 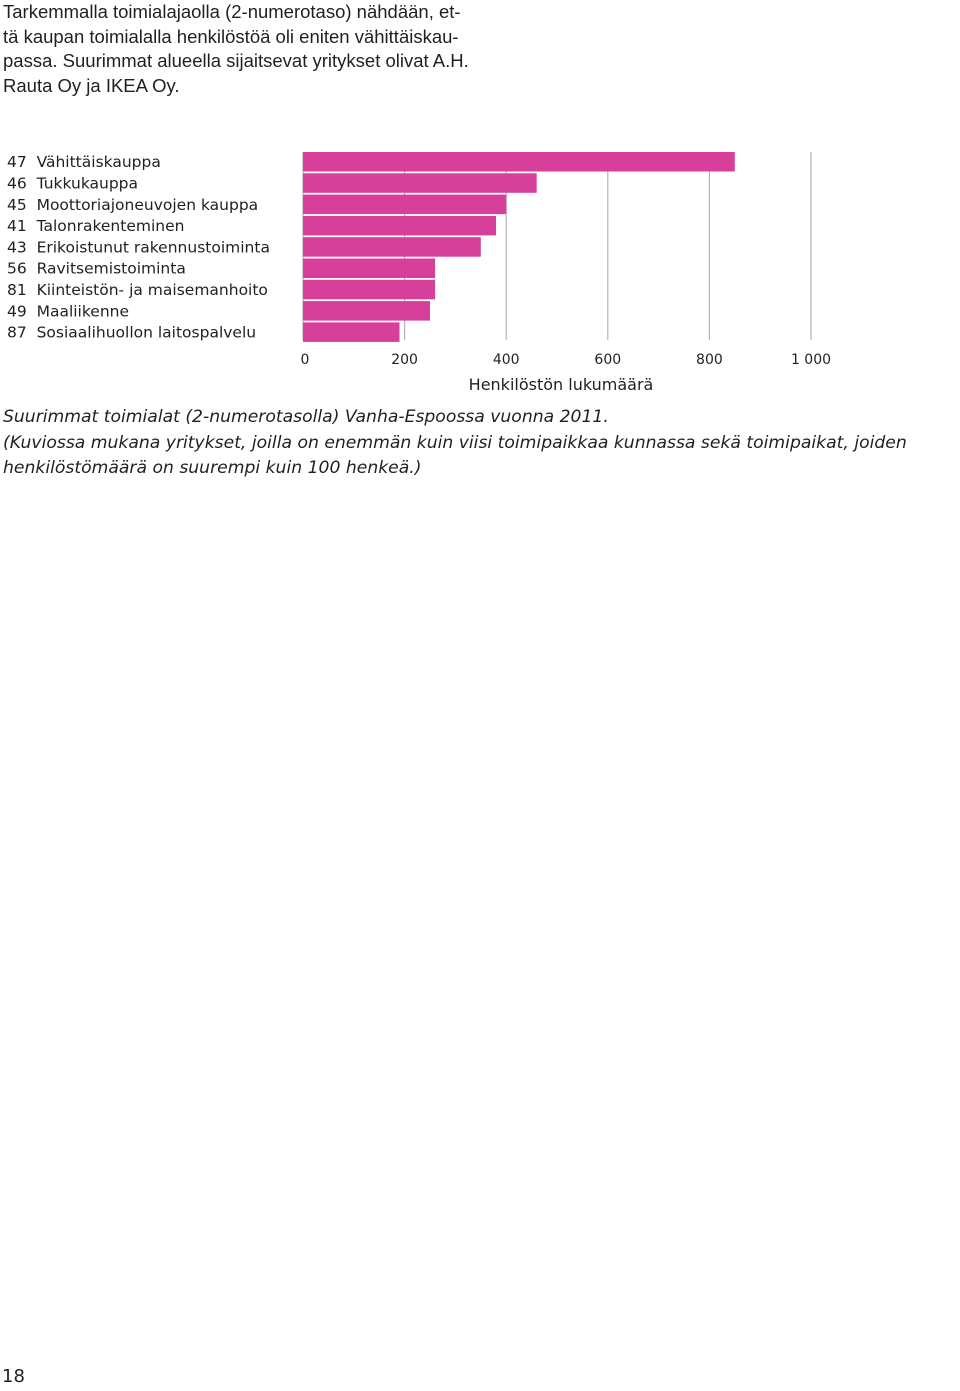 What do you see at coordinates (404, 360) in the screenshot?
I see `x-tick-label: 200` at bounding box center [404, 360].